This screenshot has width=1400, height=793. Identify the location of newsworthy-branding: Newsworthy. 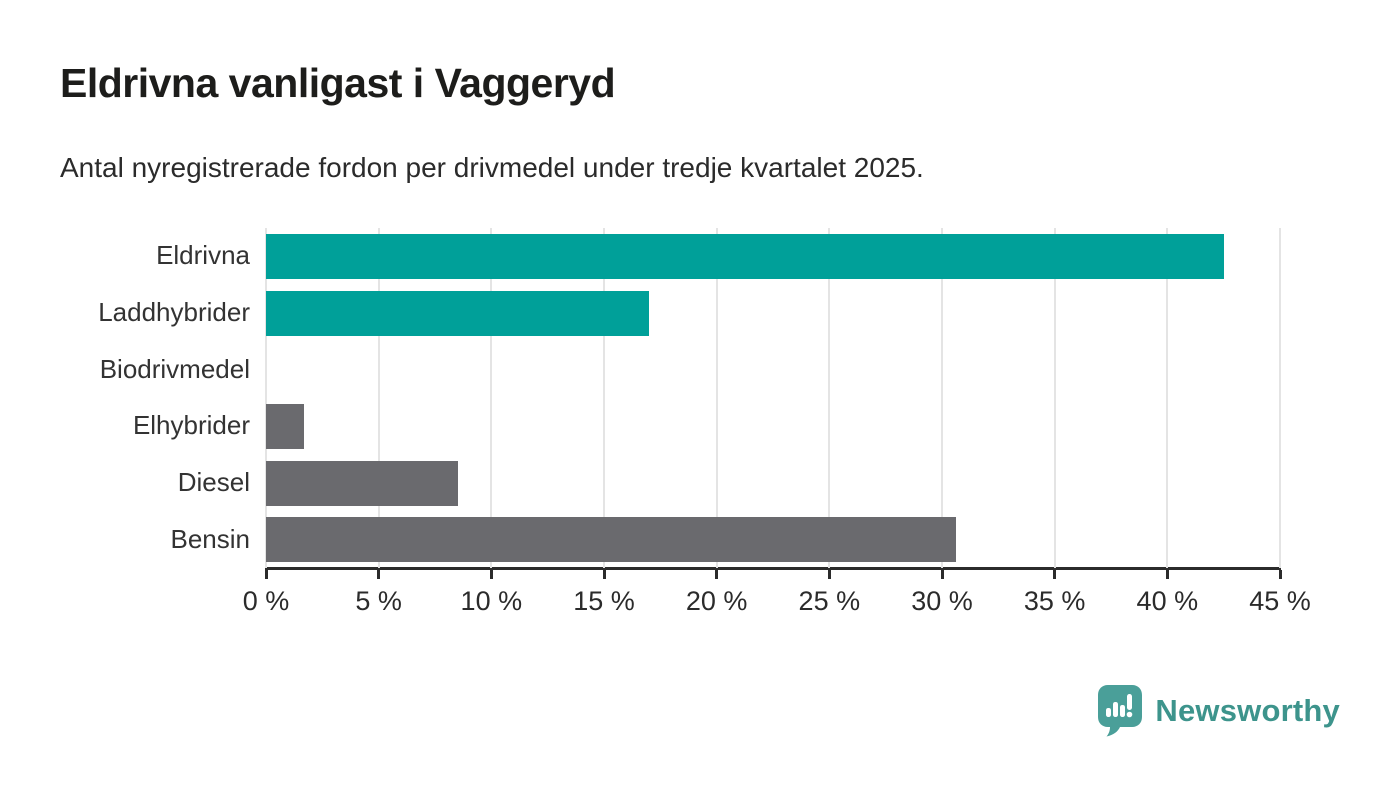
(1218, 710).